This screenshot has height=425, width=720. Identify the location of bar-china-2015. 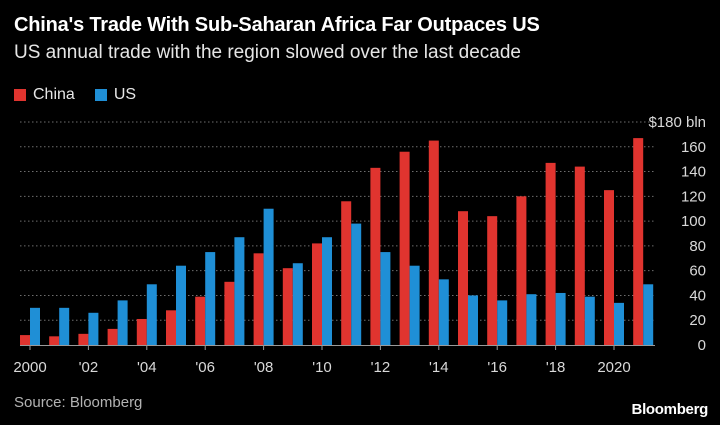
(463, 278).